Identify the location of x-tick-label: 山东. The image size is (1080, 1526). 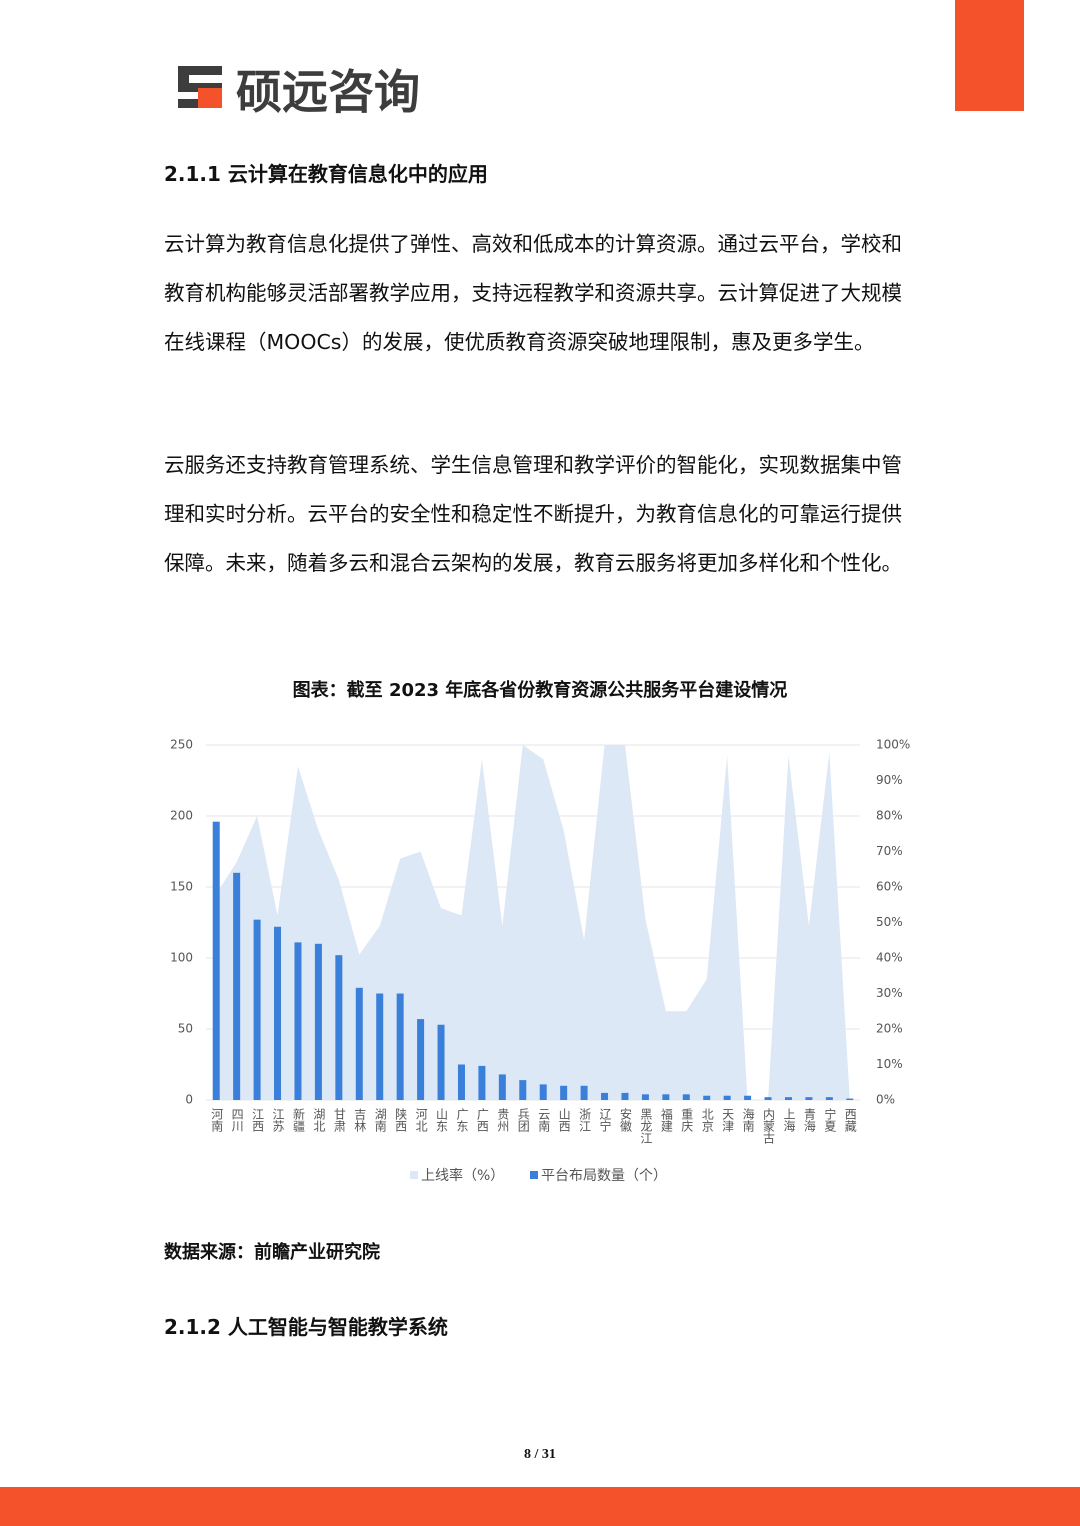
(442, 1120).